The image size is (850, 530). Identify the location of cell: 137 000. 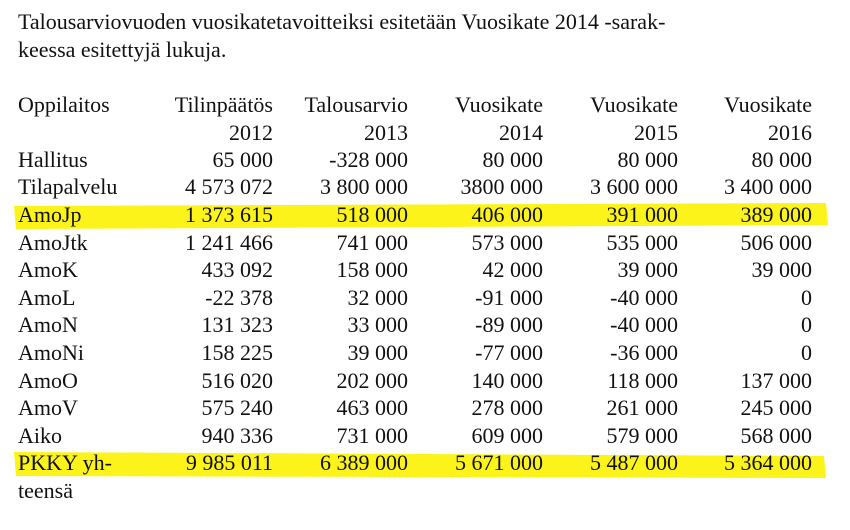
(776, 380).